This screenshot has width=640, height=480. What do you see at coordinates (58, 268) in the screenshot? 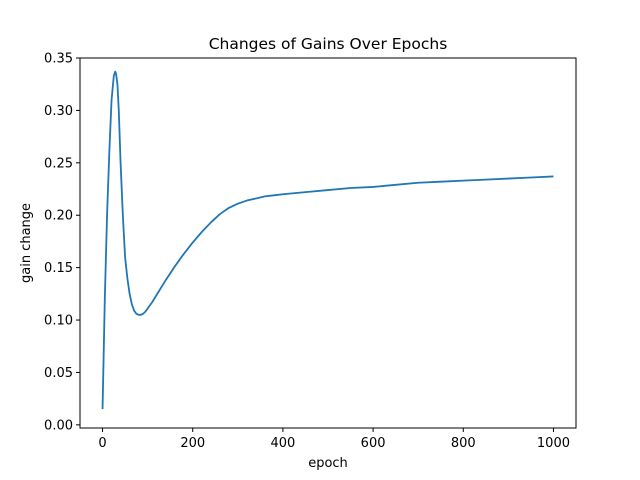
I see `y-tick-label: 0.15` at bounding box center [58, 268].